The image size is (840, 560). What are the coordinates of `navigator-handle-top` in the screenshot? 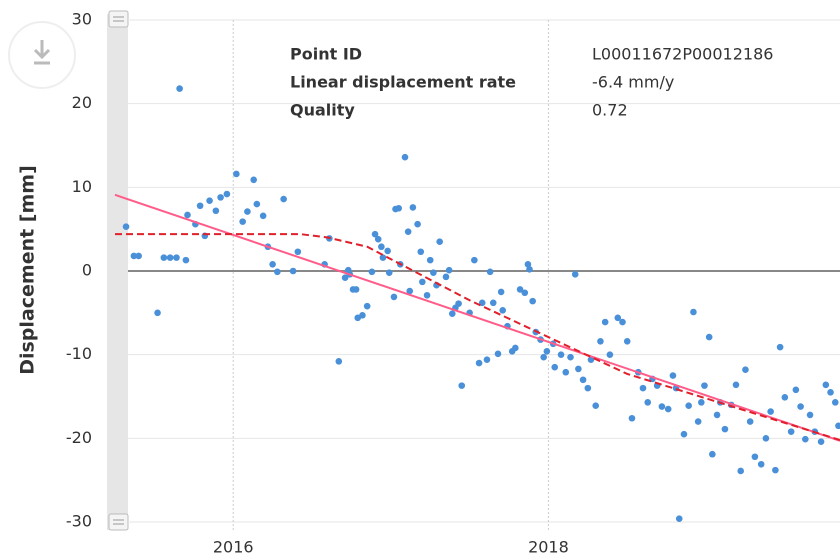 It's located at (118, 19).